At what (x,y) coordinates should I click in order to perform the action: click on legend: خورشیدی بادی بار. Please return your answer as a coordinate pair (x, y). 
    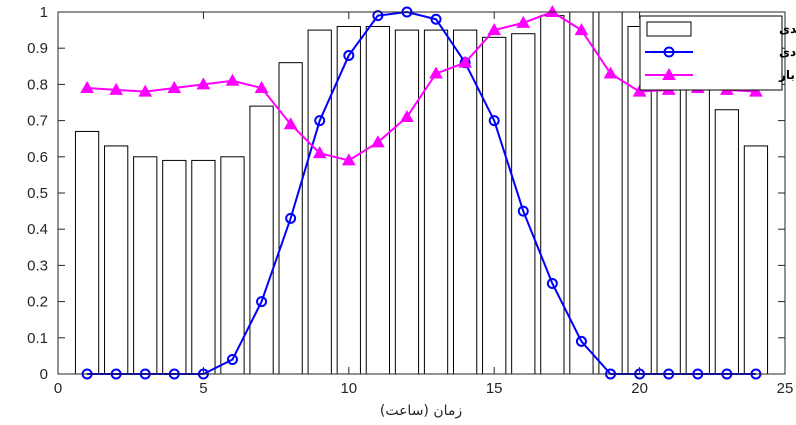
    Looking at the image, I should click on (717, 53).